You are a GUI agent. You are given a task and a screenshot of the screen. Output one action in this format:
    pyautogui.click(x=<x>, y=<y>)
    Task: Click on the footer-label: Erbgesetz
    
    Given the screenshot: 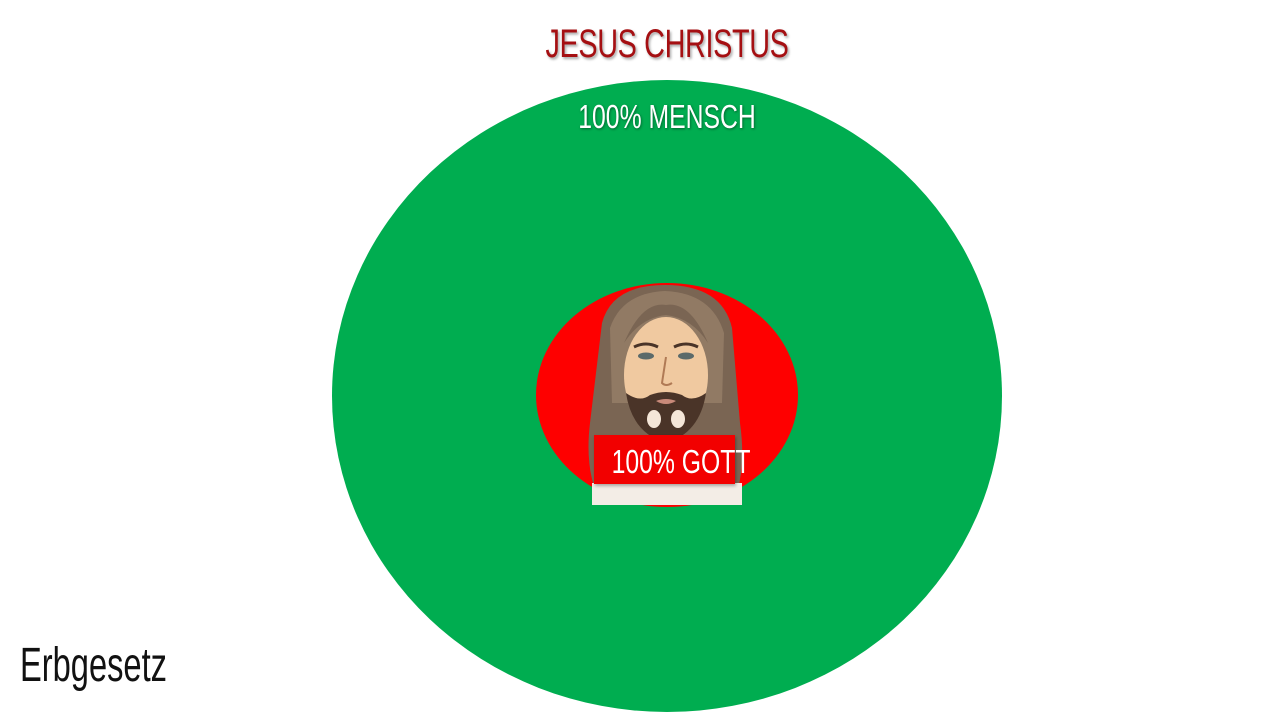 What is the action you would take?
    pyautogui.click(x=93, y=665)
    